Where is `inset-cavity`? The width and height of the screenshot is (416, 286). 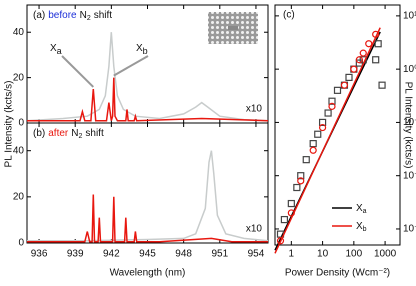 inset-cavity is located at coordinates (233, 28).